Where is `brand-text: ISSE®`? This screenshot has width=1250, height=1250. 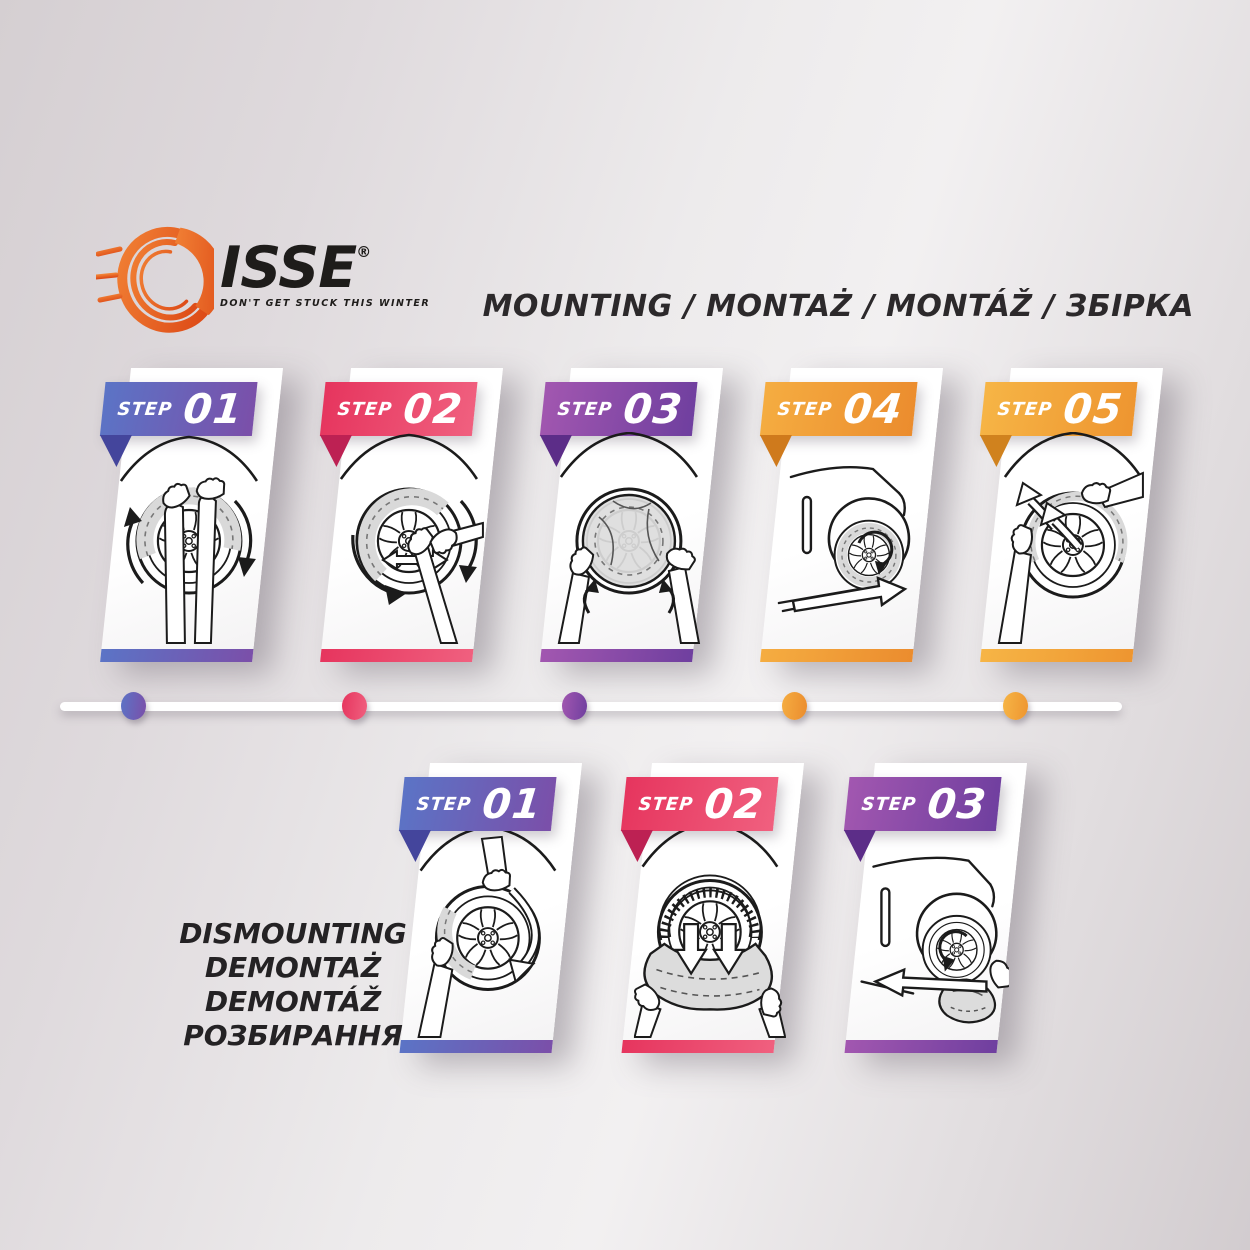 brand-text: ISSE® is located at coordinates (296, 268).